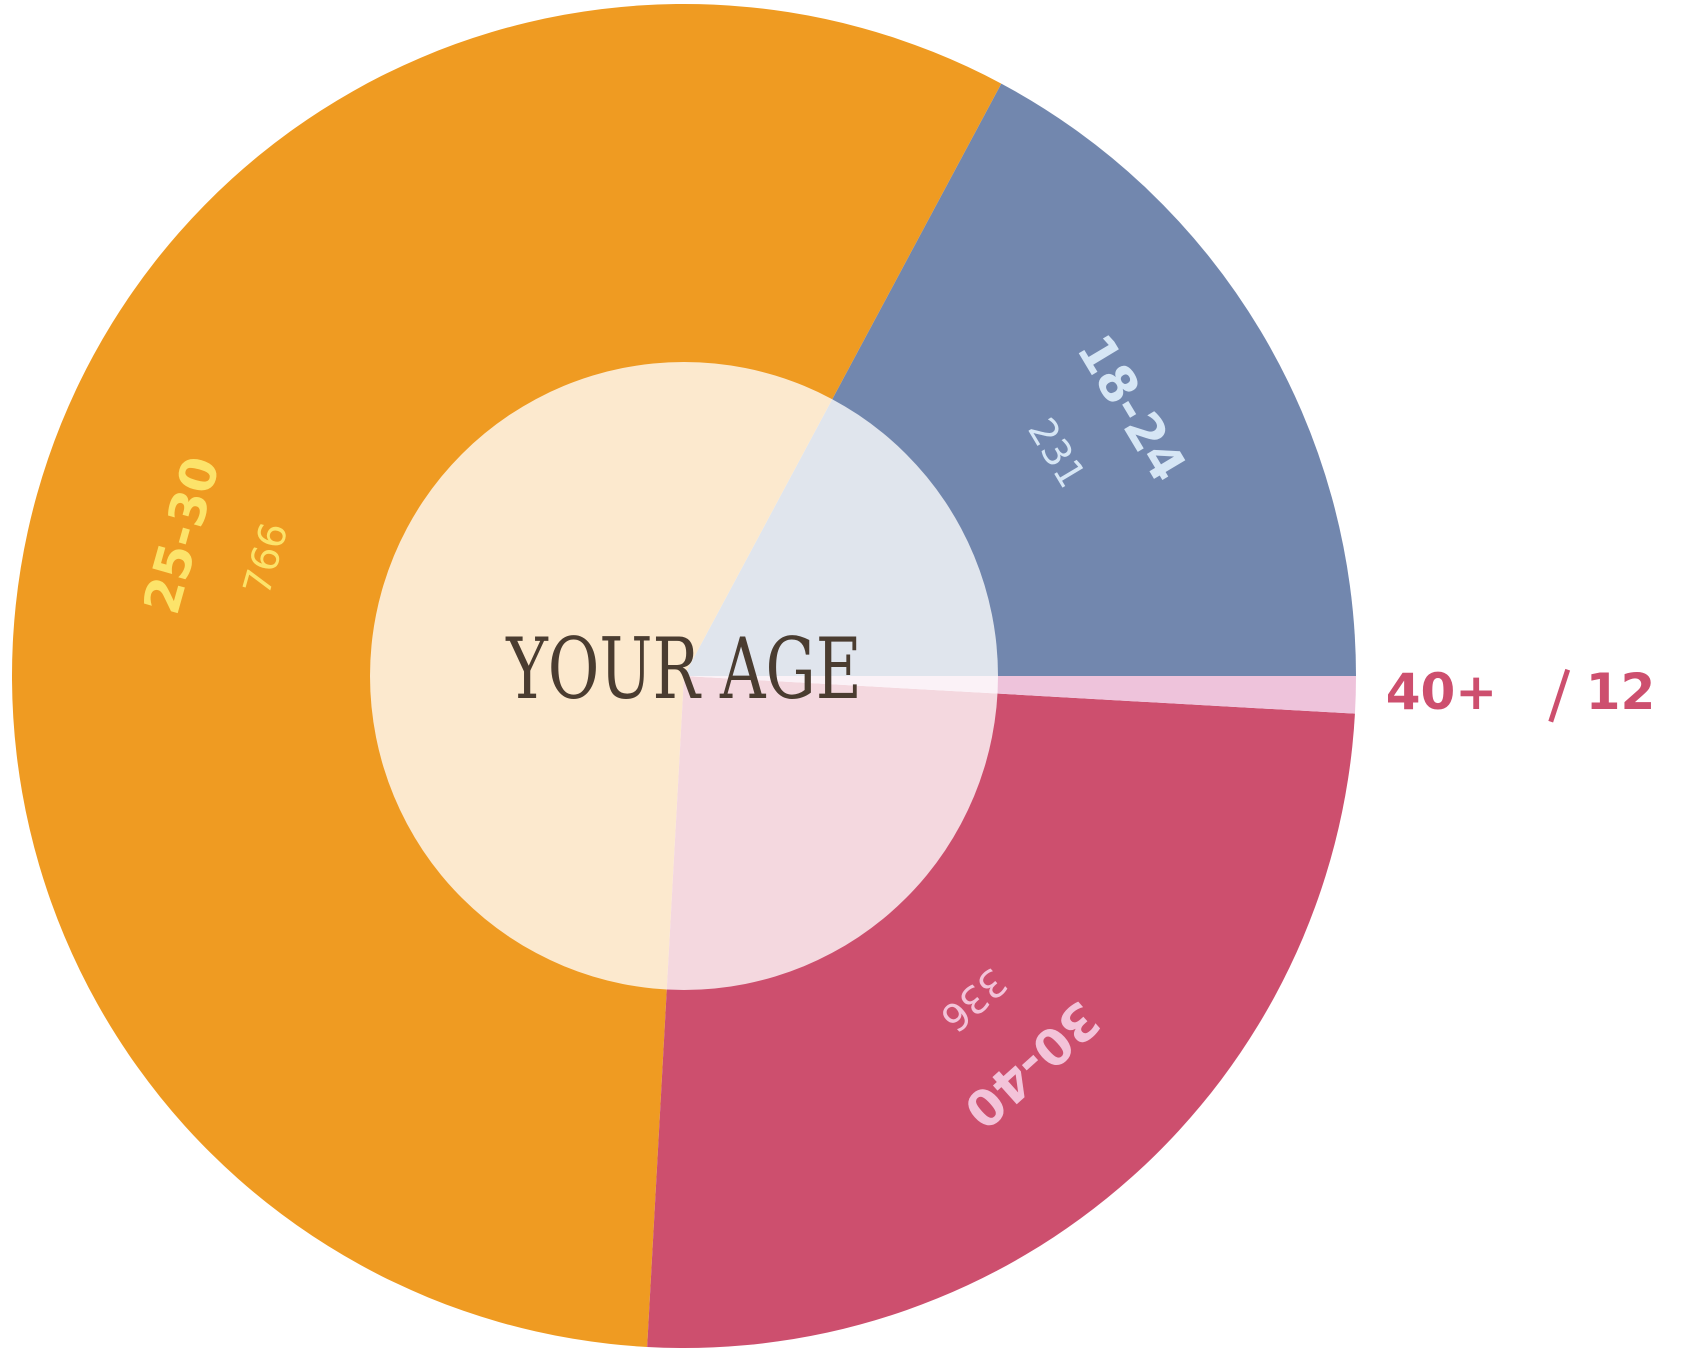 This screenshot has width=1706, height=1353. I want to click on label-separator, so click(1559, 695).